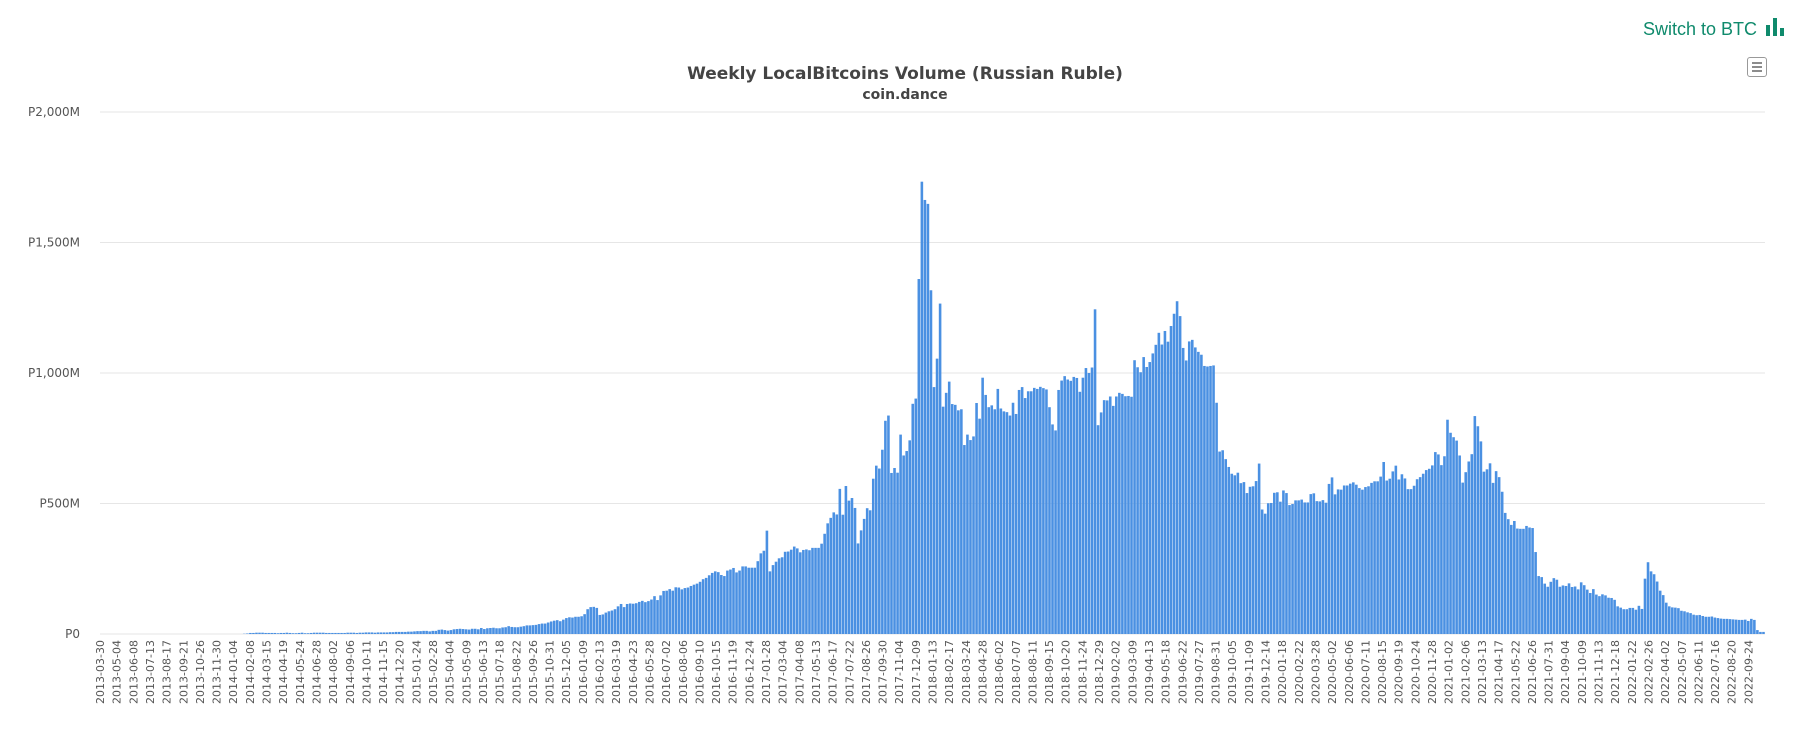 The height and width of the screenshot is (738, 1797). What do you see at coordinates (1432, 672) in the screenshot?
I see `x-tick-label: 2020-11-28` at bounding box center [1432, 672].